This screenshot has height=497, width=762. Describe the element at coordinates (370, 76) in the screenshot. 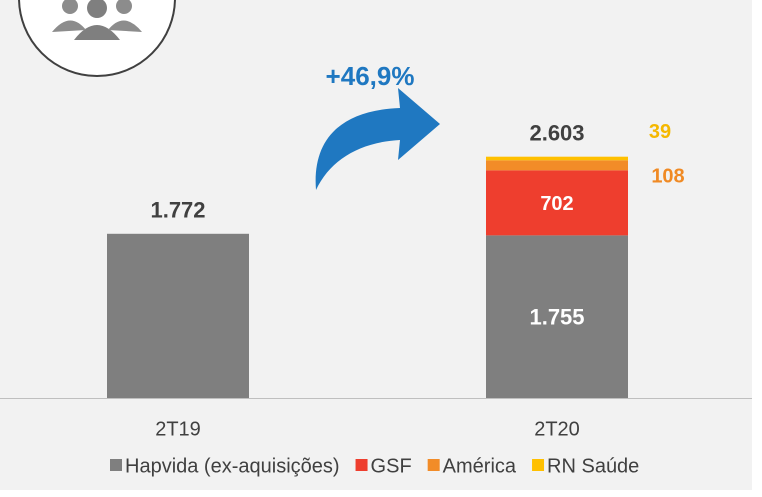

I see `growth-annotation: +46,9%` at that location.